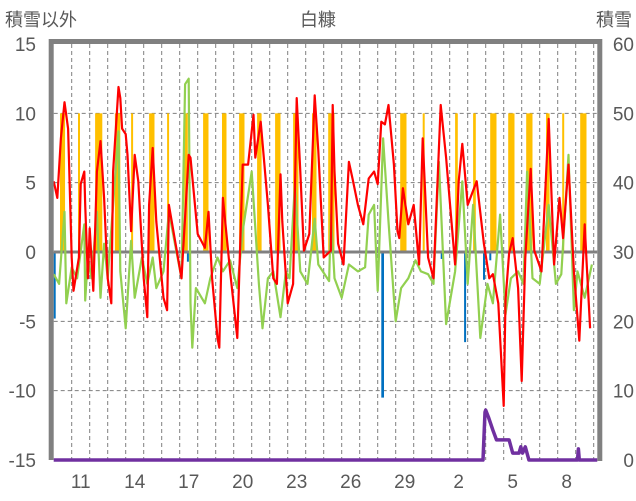 The width and height of the screenshot is (636, 501). Describe the element at coordinates (296, 482) in the screenshot. I see `x-tick-label: 23` at that location.